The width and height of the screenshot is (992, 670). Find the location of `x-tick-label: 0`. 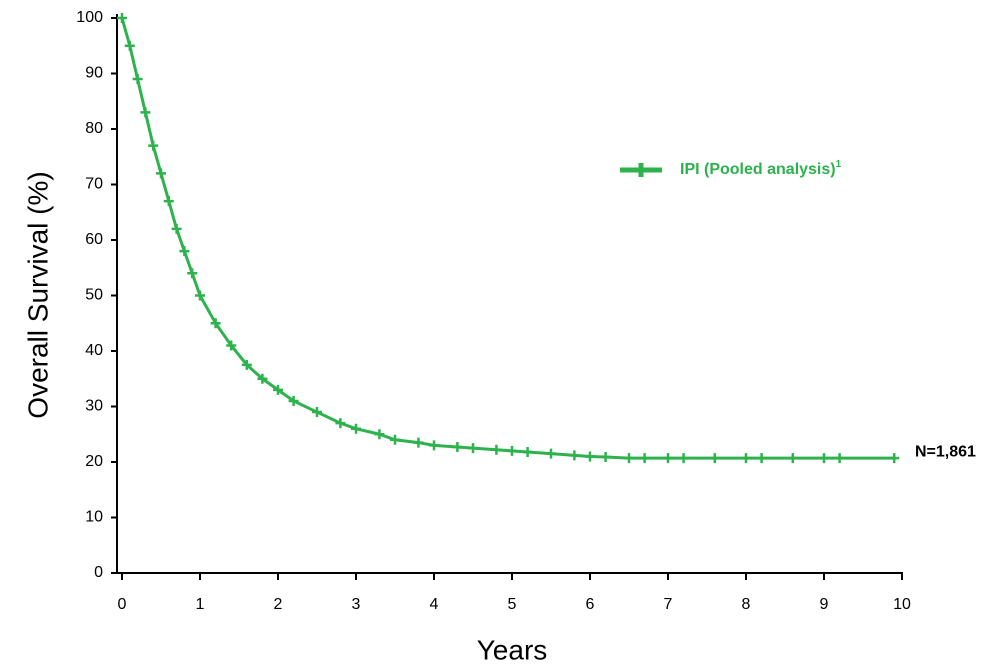

x-tick-label: 0 is located at coordinates (122, 604).